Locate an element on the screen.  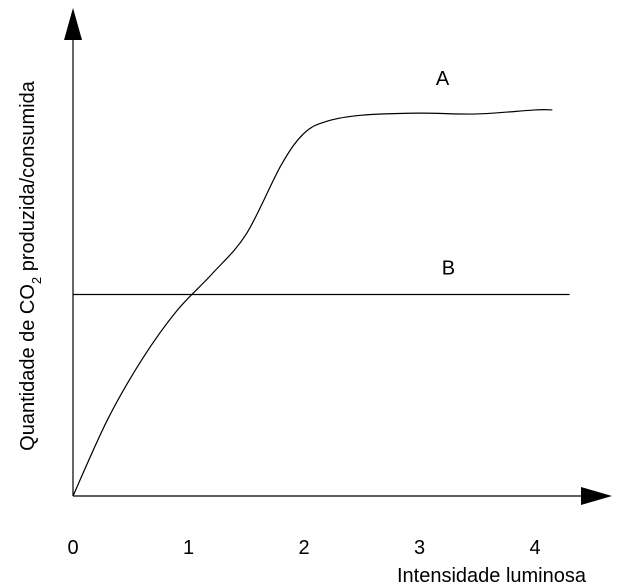
x-tick-label-2: 2 is located at coordinates (303, 548).